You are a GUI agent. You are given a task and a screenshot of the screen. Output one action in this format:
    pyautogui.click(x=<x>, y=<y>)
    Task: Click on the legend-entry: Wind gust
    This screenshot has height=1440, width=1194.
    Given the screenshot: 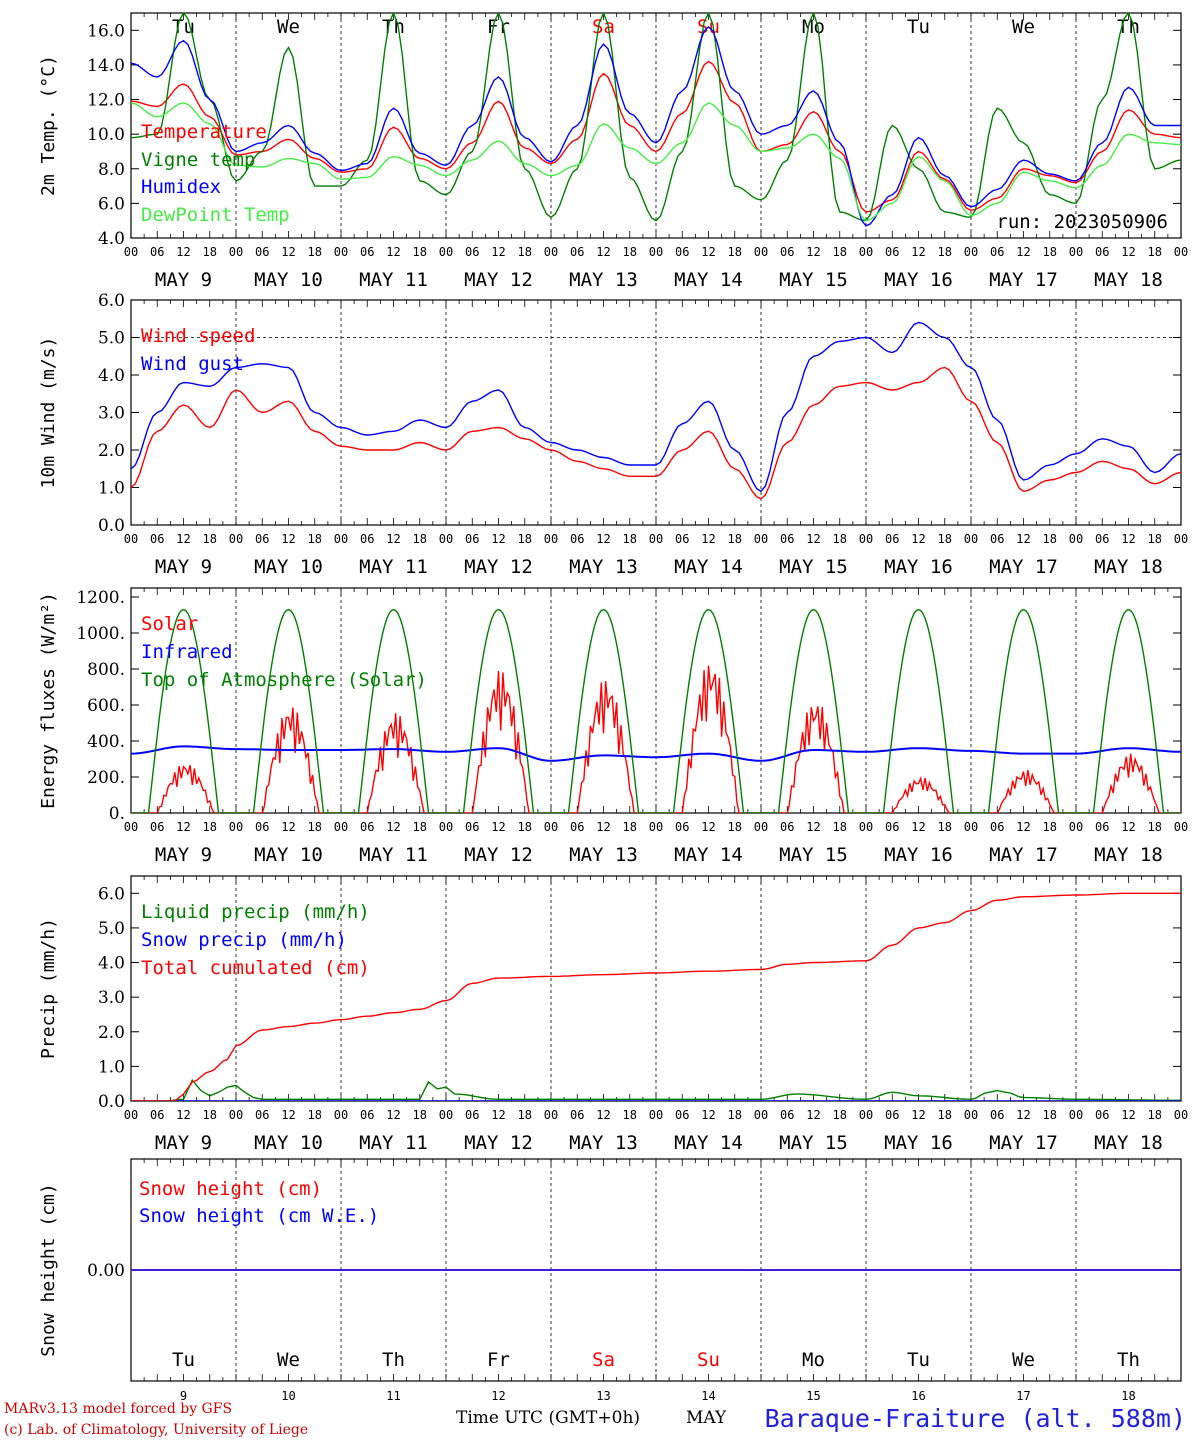 What is the action you would take?
    pyautogui.click(x=192, y=364)
    